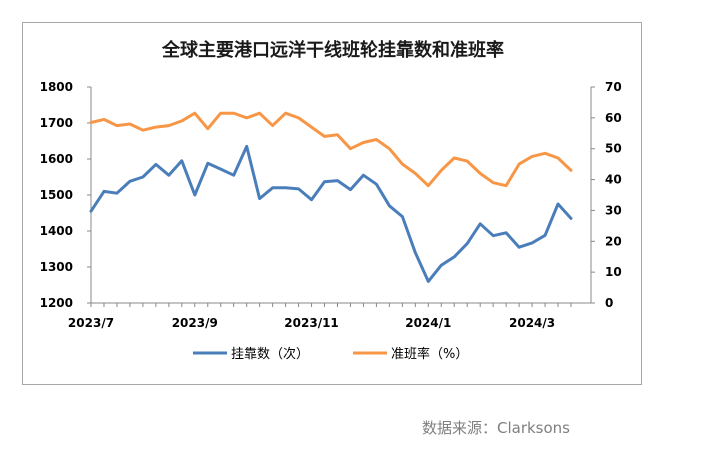 Image resolution: width=705 pixels, height=451 pixels. Describe the element at coordinates (613, 241) in the screenshot. I see `right-tick-label: 20` at that location.